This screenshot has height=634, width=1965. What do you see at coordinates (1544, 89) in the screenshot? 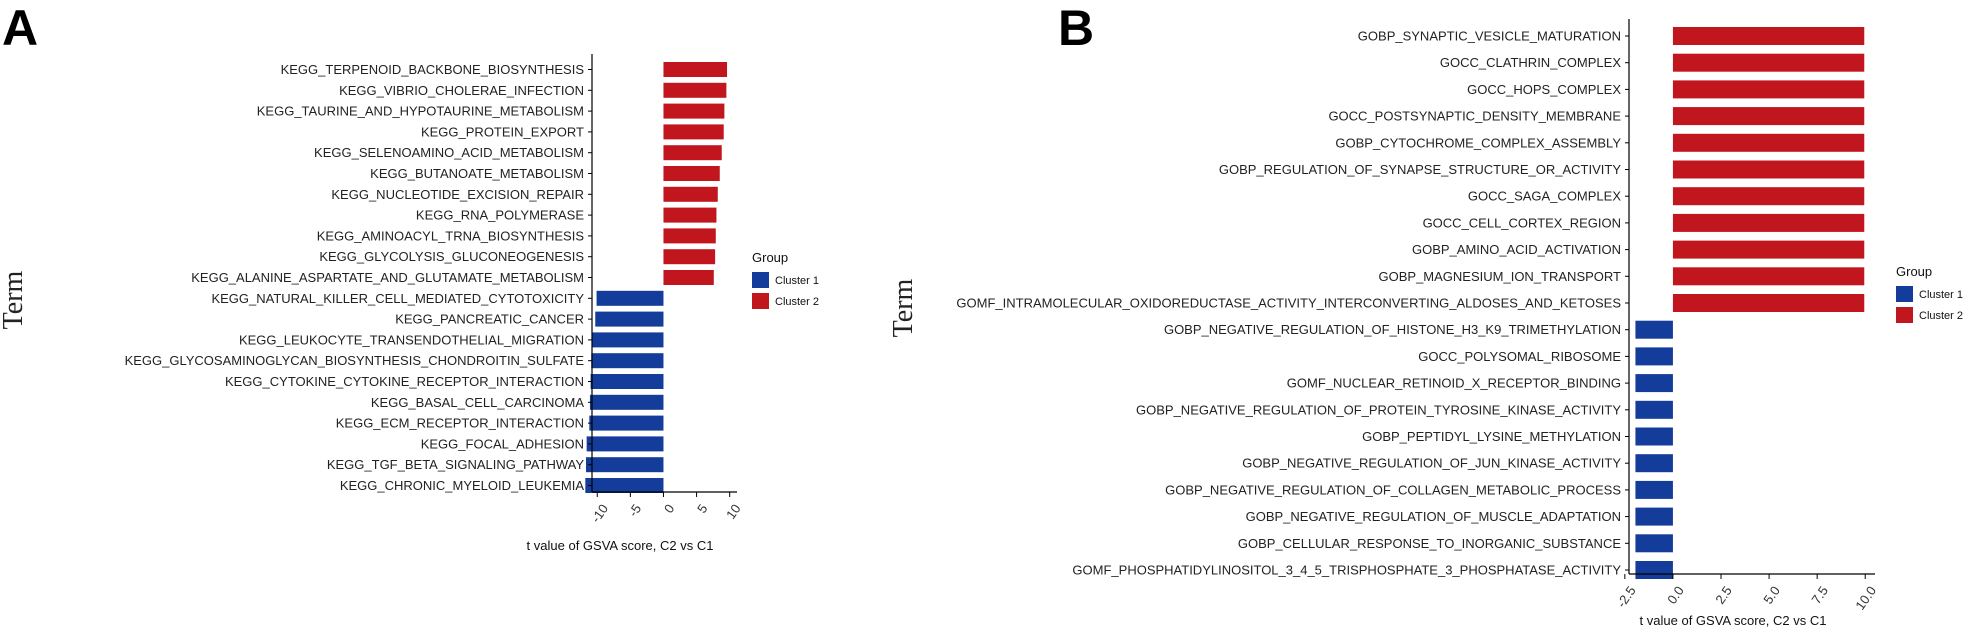
I see `term-label: GOCC_HOPS_COMPLEX` at bounding box center [1544, 89].